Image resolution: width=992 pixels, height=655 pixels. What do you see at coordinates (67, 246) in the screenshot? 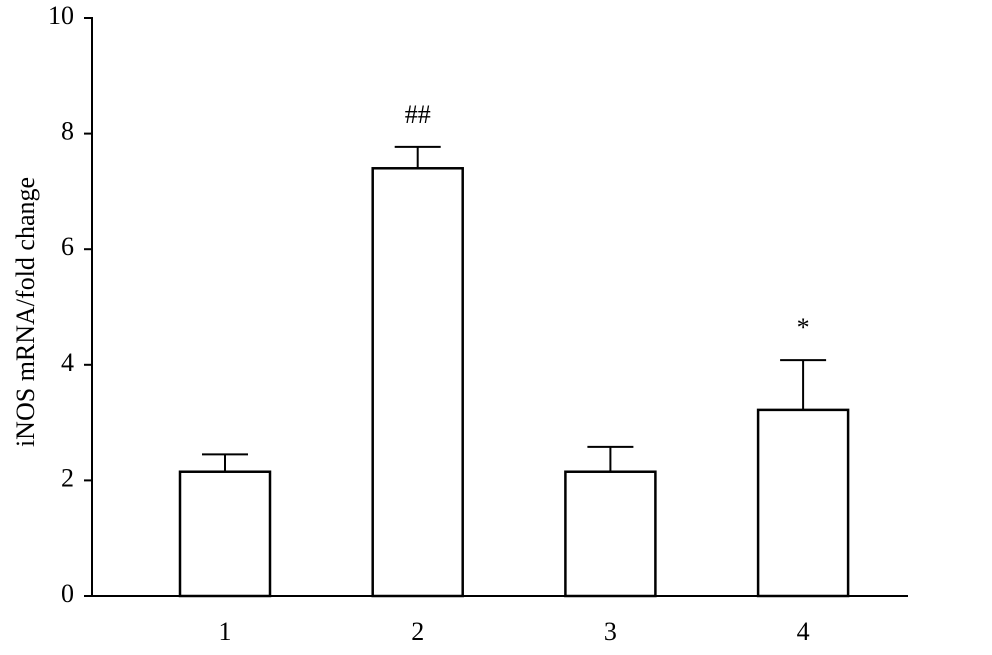
I see `y-tick-label: 6` at bounding box center [67, 246].